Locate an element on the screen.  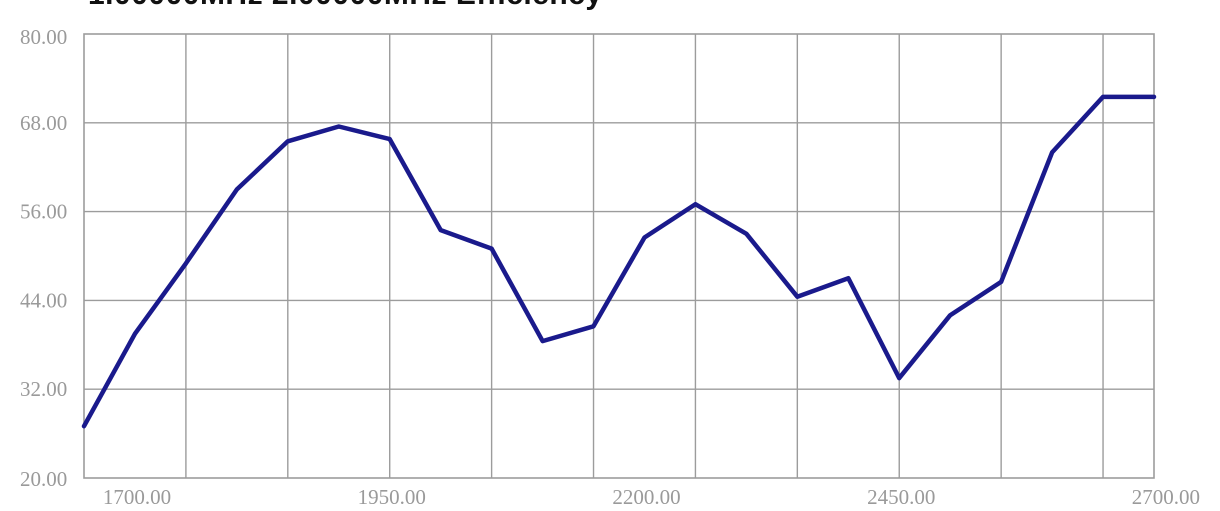
x-tick-label: 2200.00 is located at coordinates (646, 497).